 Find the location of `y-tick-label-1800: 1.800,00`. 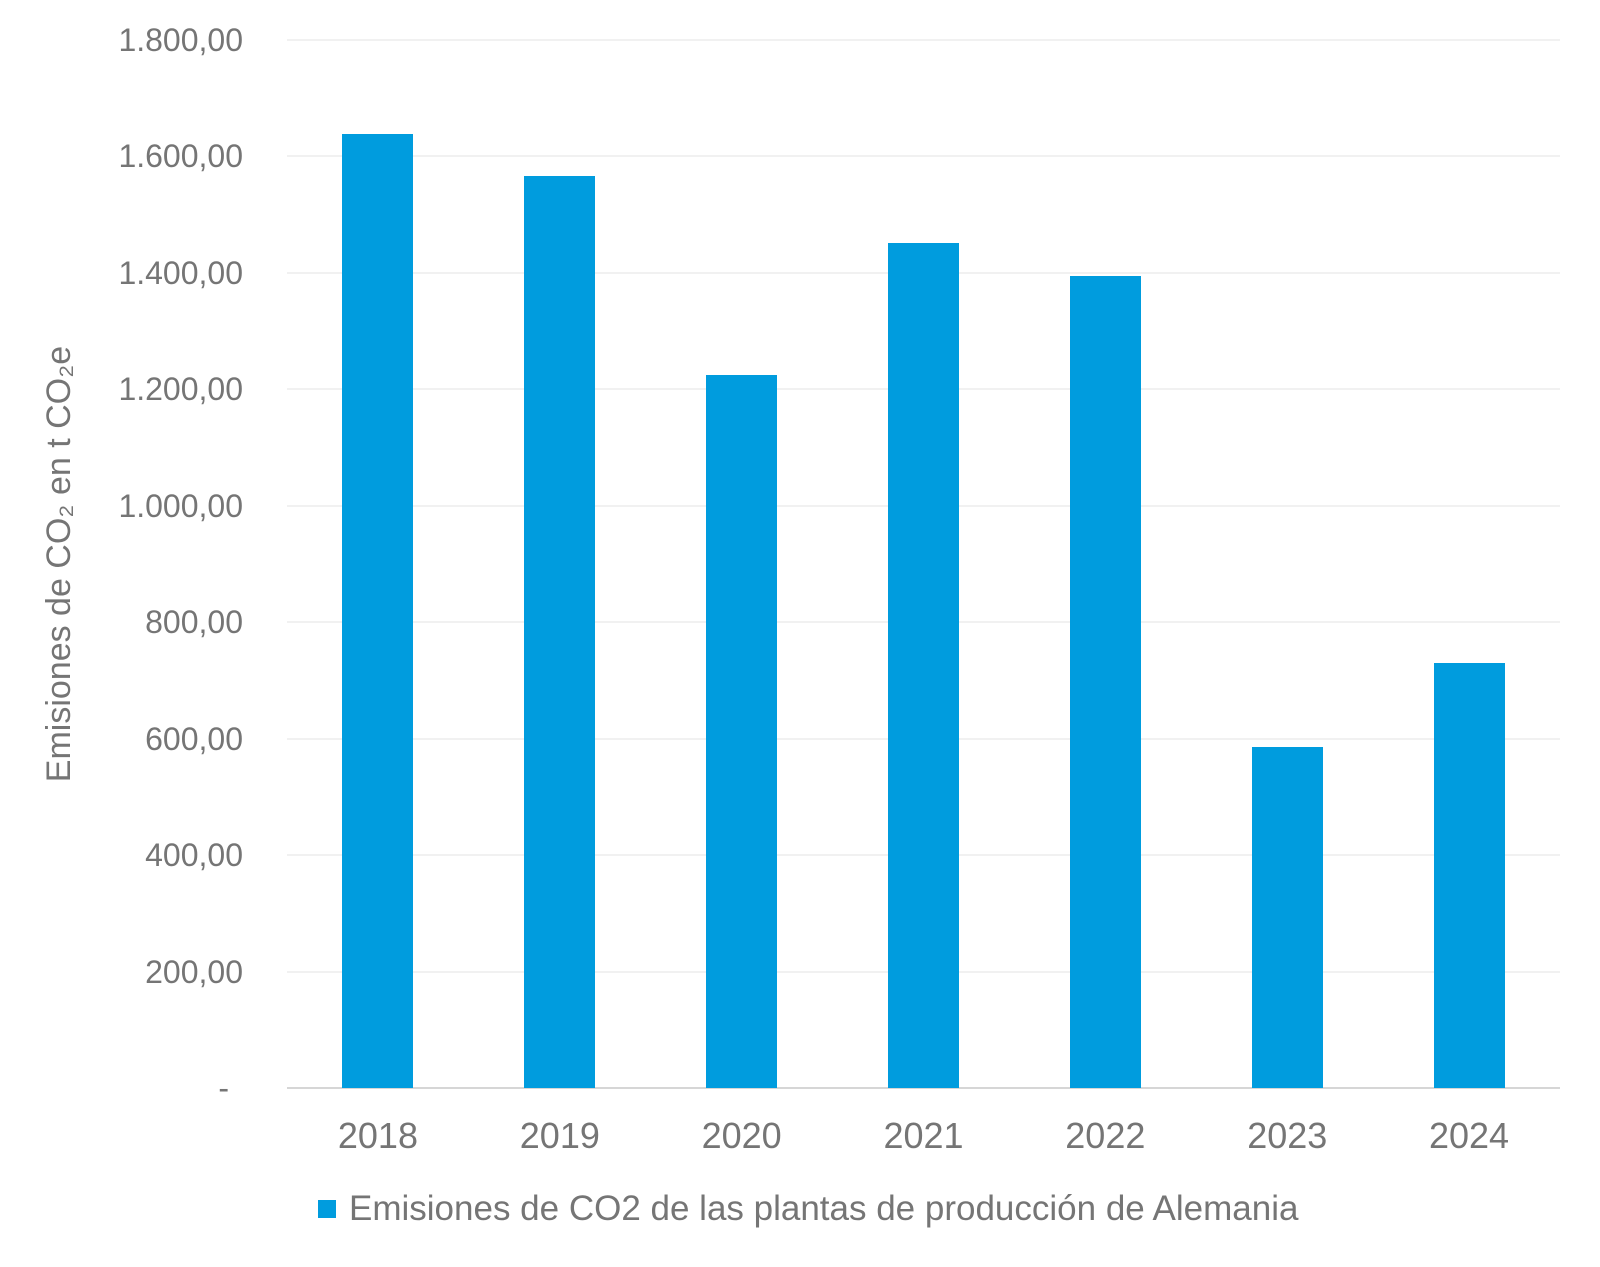

y-tick-label-1800: 1.800,00 is located at coordinates (180, 40).